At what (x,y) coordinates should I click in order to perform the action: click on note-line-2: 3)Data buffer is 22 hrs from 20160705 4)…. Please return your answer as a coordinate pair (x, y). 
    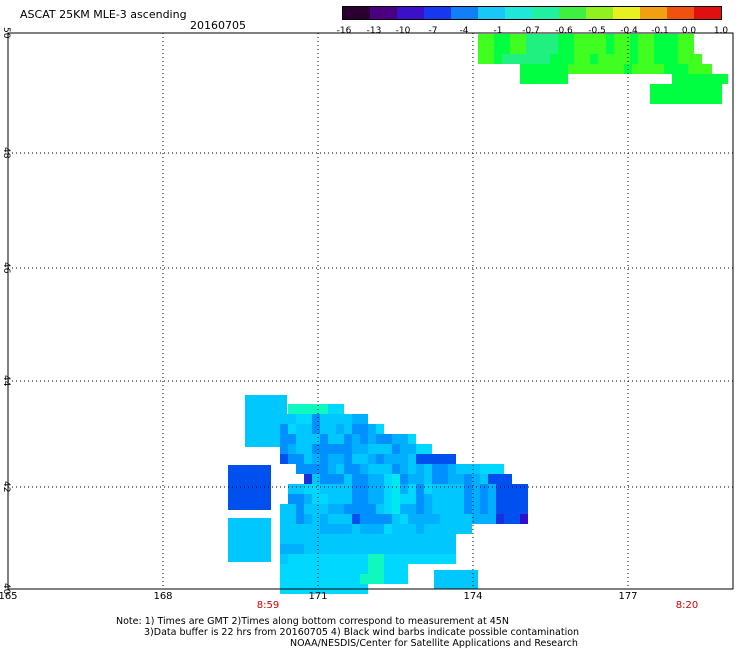
    Looking at the image, I should click on (362, 632).